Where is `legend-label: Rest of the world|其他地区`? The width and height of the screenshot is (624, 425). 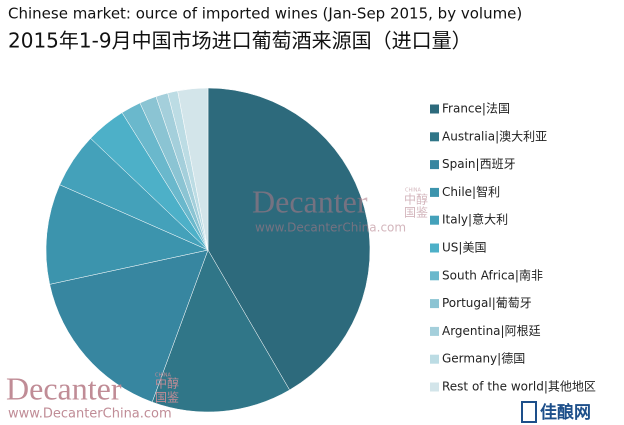
legend-label: Rest of the world|其他地区 is located at coordinates (519, 387).